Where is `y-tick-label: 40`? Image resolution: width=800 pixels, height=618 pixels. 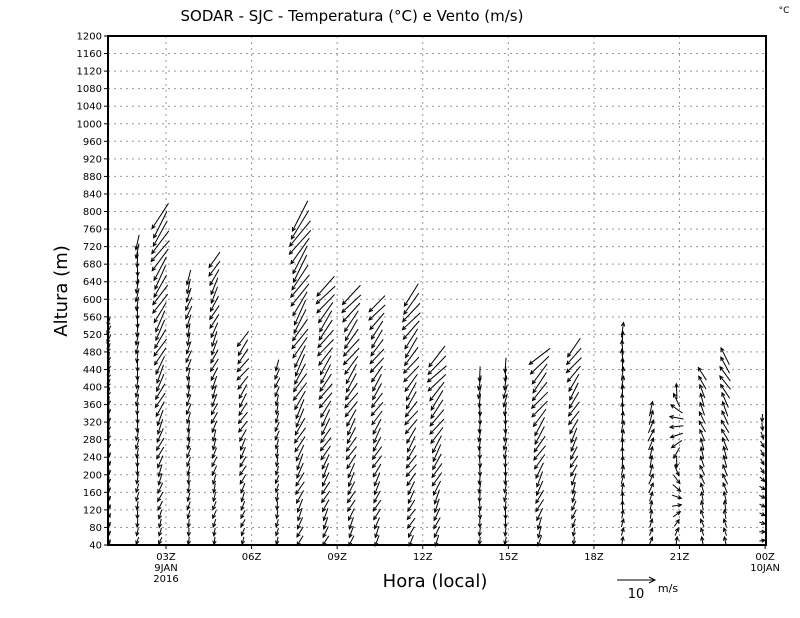 y-tick-label: 40 is located at coordinates (95, 546).